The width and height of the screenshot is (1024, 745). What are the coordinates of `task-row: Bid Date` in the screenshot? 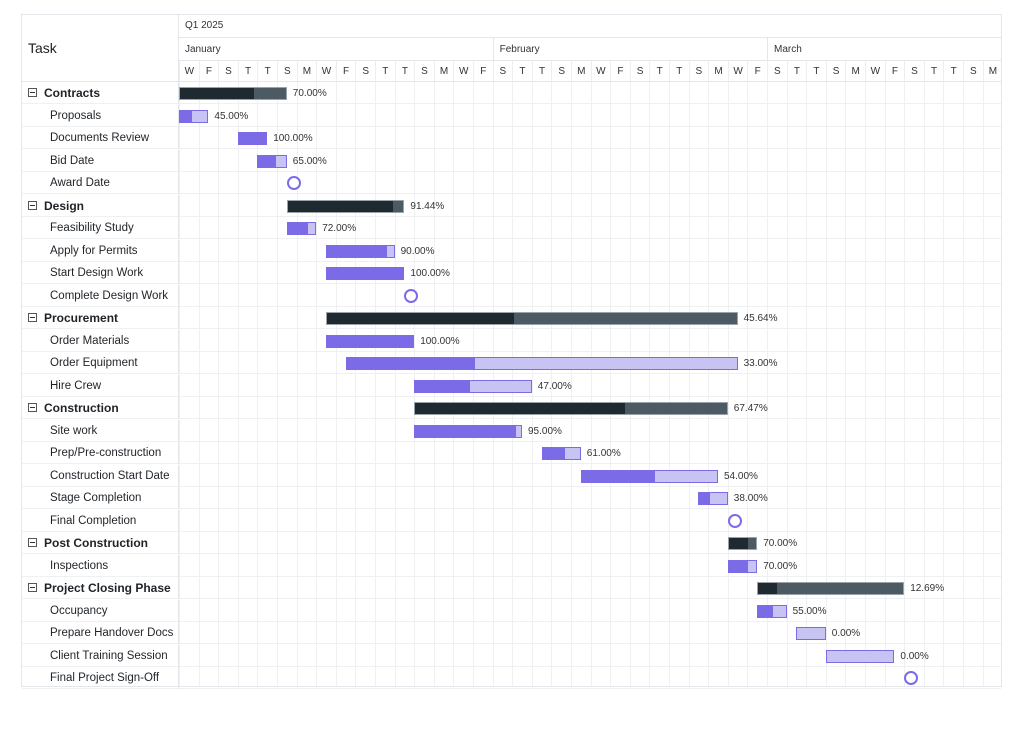 It's located at (511, 160).